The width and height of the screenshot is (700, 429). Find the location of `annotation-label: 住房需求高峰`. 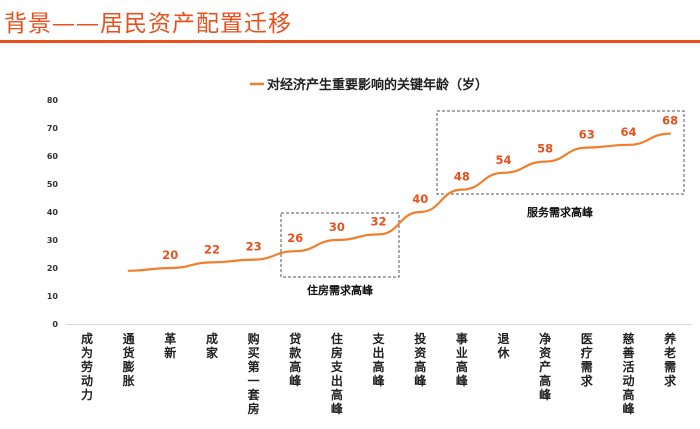

annotation-label: 住房需求高峰 is located at coordinates (340, 290).